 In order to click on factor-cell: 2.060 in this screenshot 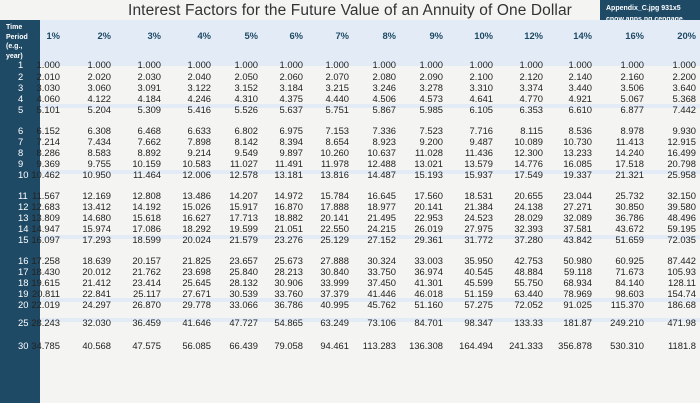, I will do `click(291, 76)`.